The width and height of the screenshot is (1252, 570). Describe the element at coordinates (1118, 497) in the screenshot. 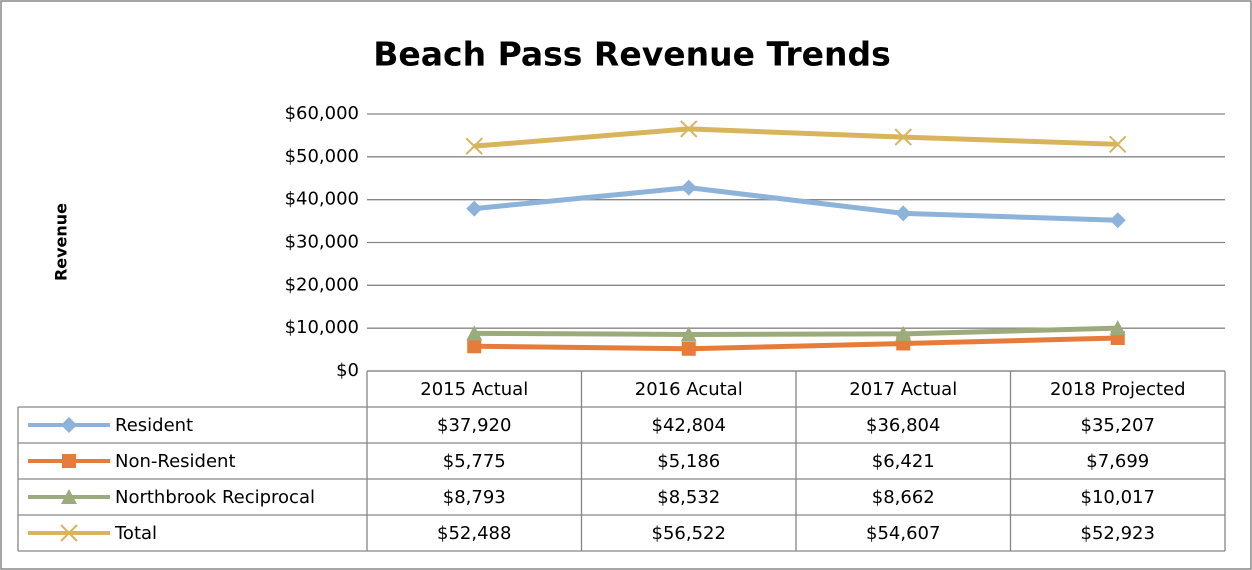

I see `table-cell: $10,017` at that location.